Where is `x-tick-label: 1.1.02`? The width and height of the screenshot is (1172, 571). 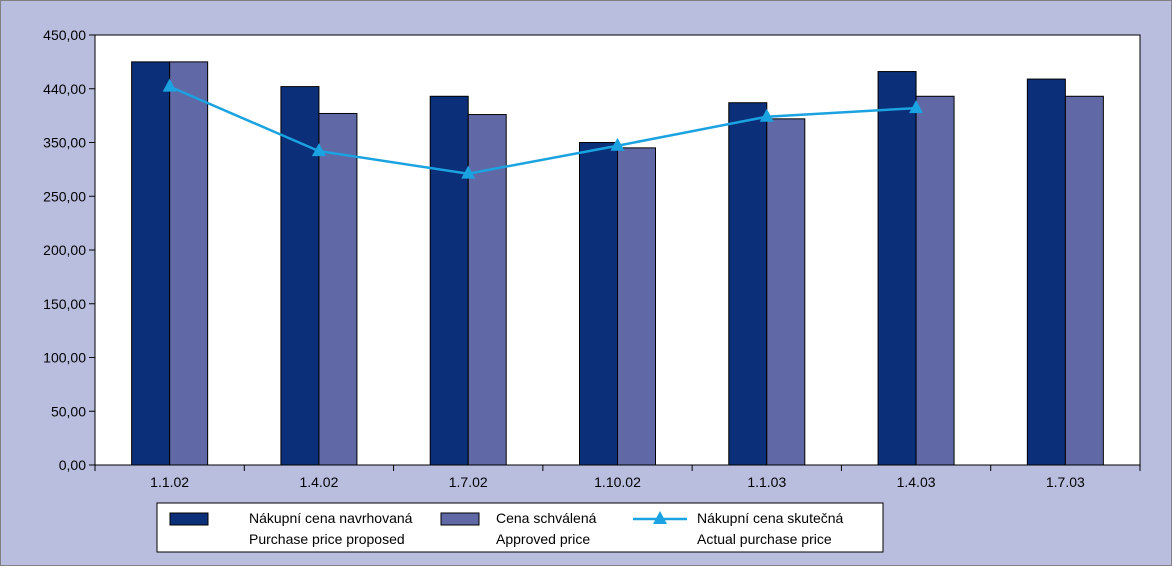
x-tick-label: 1.1.02 is located at coordinates (169, 482).